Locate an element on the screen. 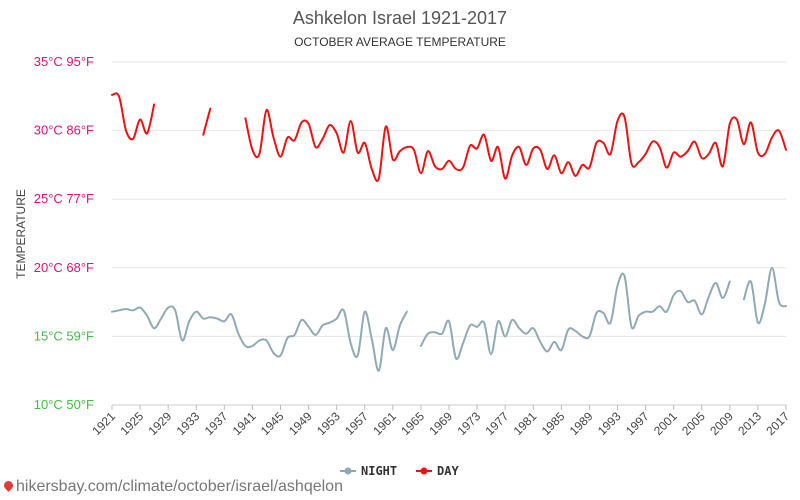 Image resolution: width=800 pixels, height=500 pixels. legend-night-marker is located at coordinates (348, 471).